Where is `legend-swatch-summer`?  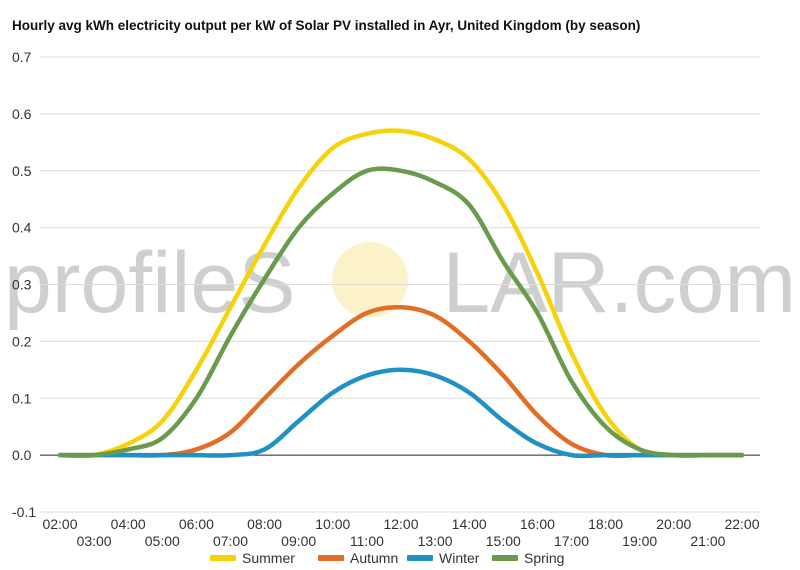 legend-swatch-summer is located at coordinates (223, 558).